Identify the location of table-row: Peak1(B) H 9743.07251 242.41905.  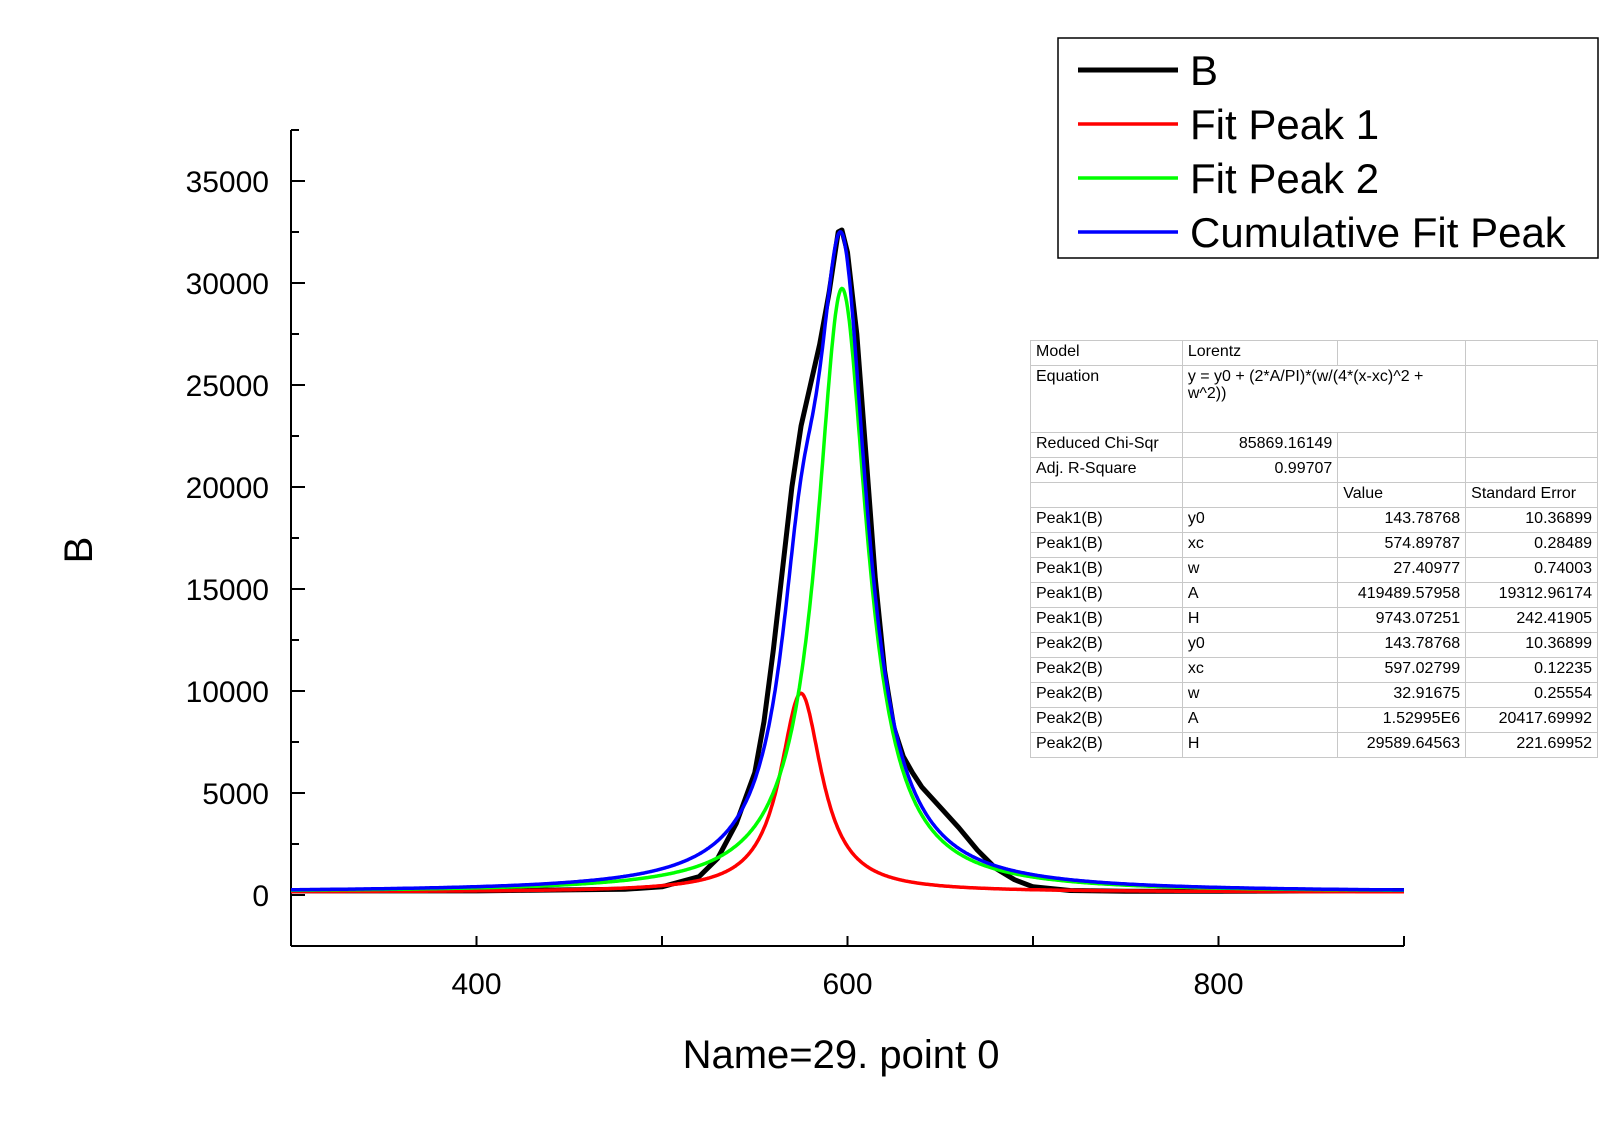
(1314, 620).